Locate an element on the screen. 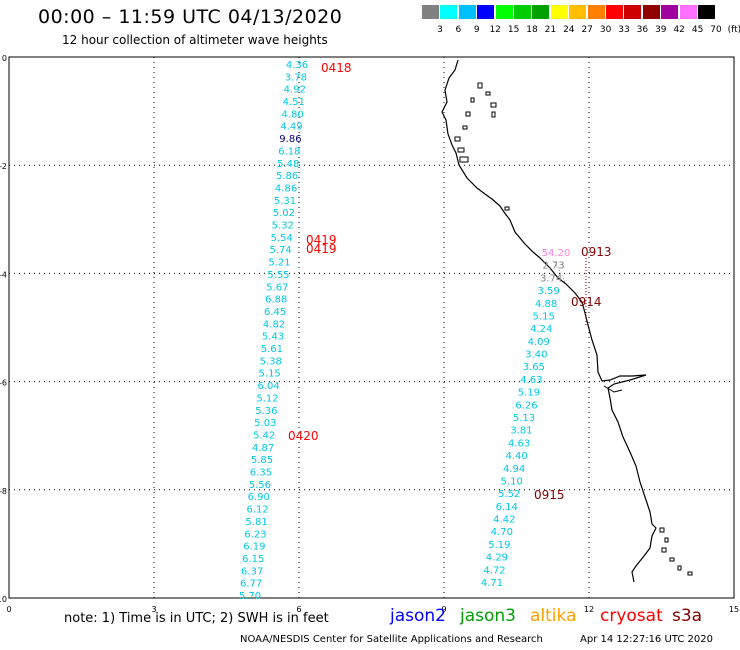 The image size is (740, 650). legend-label: 33 is located at coordinates (624, 30).